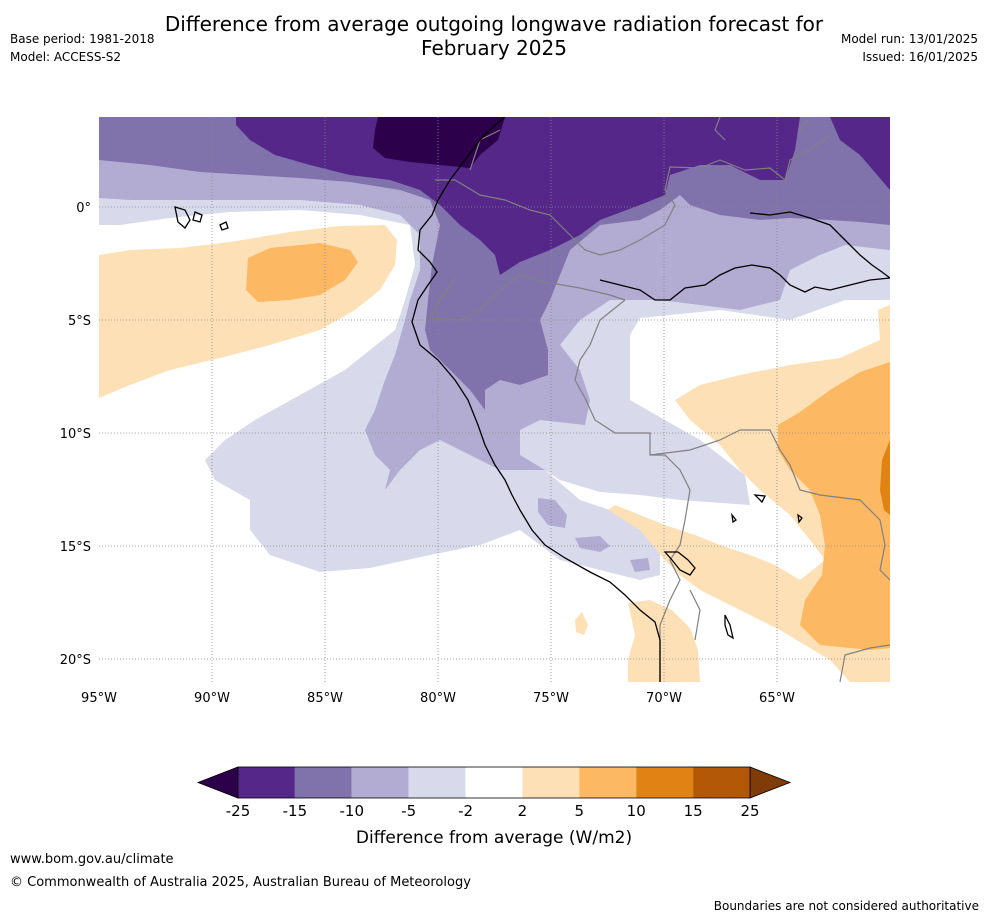 The image size is (988, 919). I want to click on colorbar-extend-high, so click(770, 782).